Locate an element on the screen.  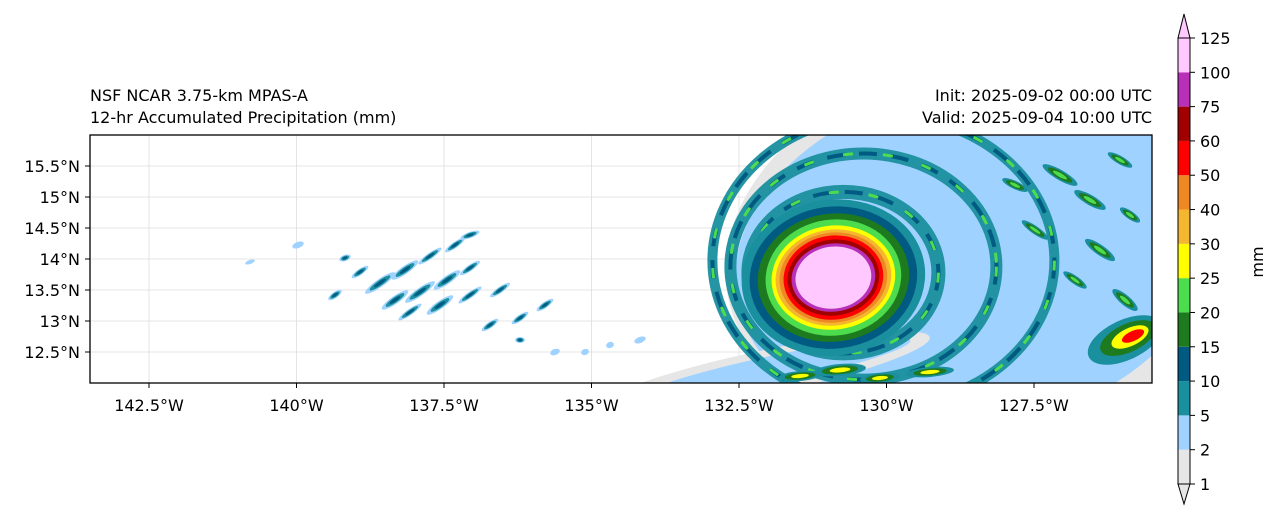
x-tick-label: 130°W is located at coordinates (886, 405).